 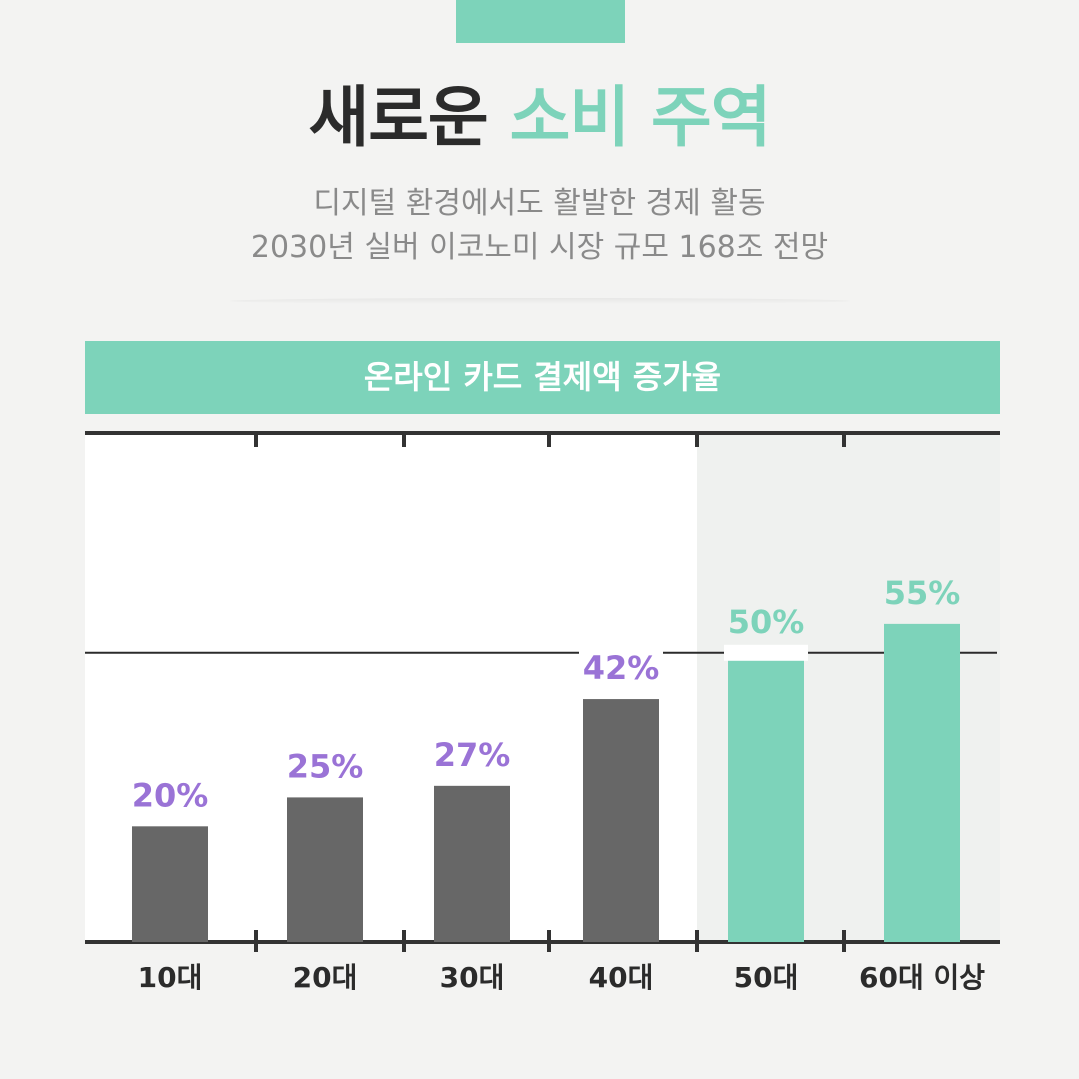 I want to click on subtitle-line2: 2030년 실버 이코노미 시장 규모 168조 전망, so click(x=539, y=247).